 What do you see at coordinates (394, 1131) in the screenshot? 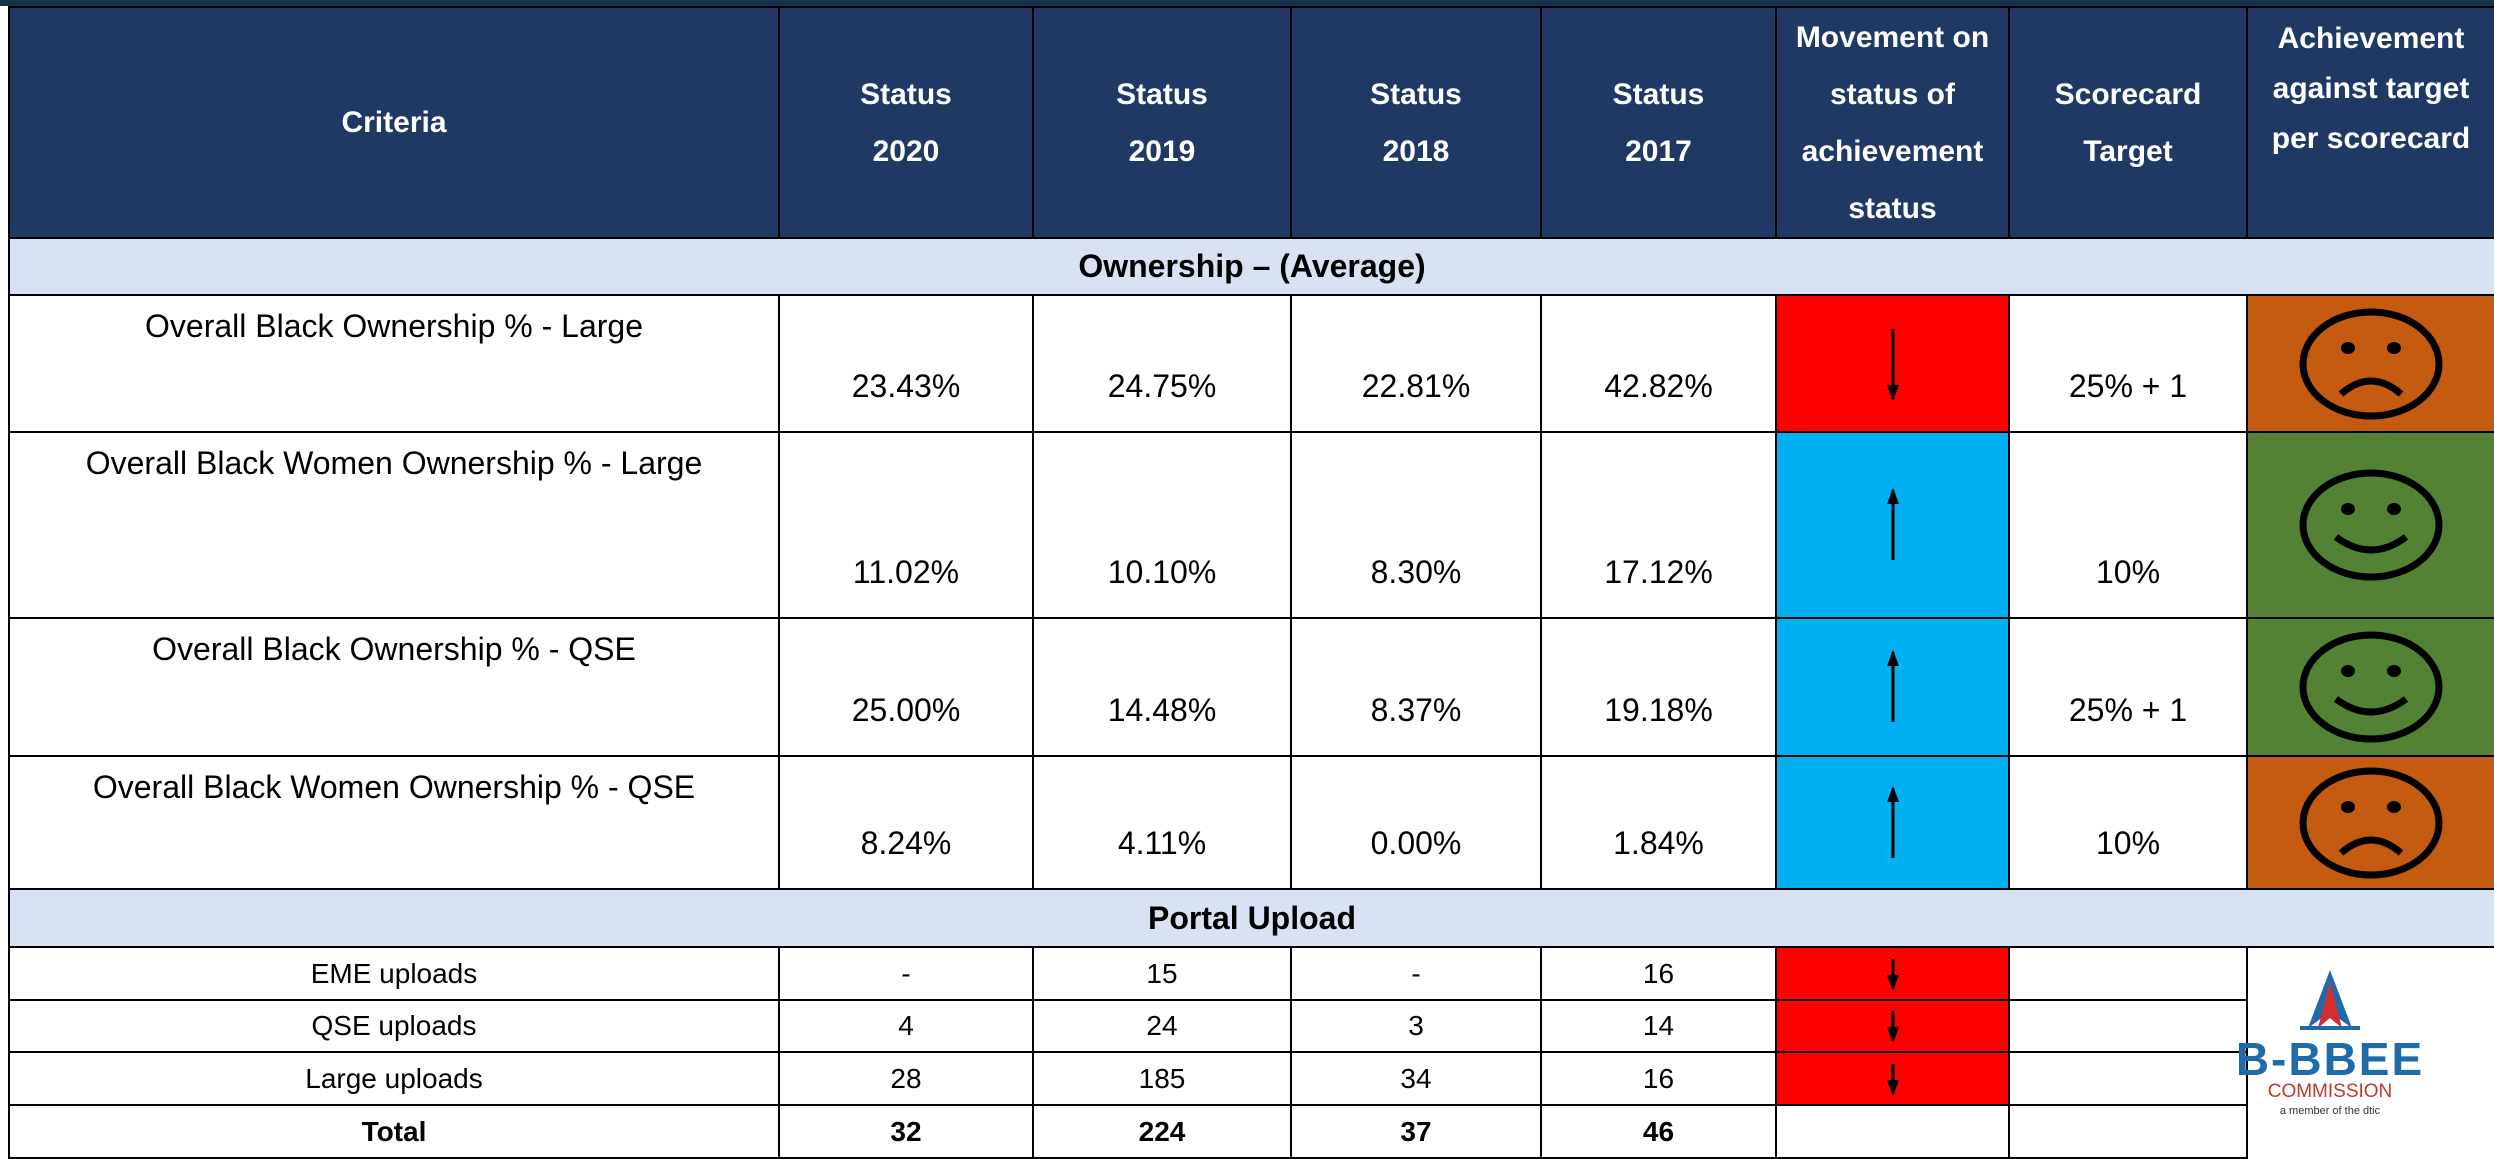
I see `criteria-cell: Total` at bounding box center [394, 1131].